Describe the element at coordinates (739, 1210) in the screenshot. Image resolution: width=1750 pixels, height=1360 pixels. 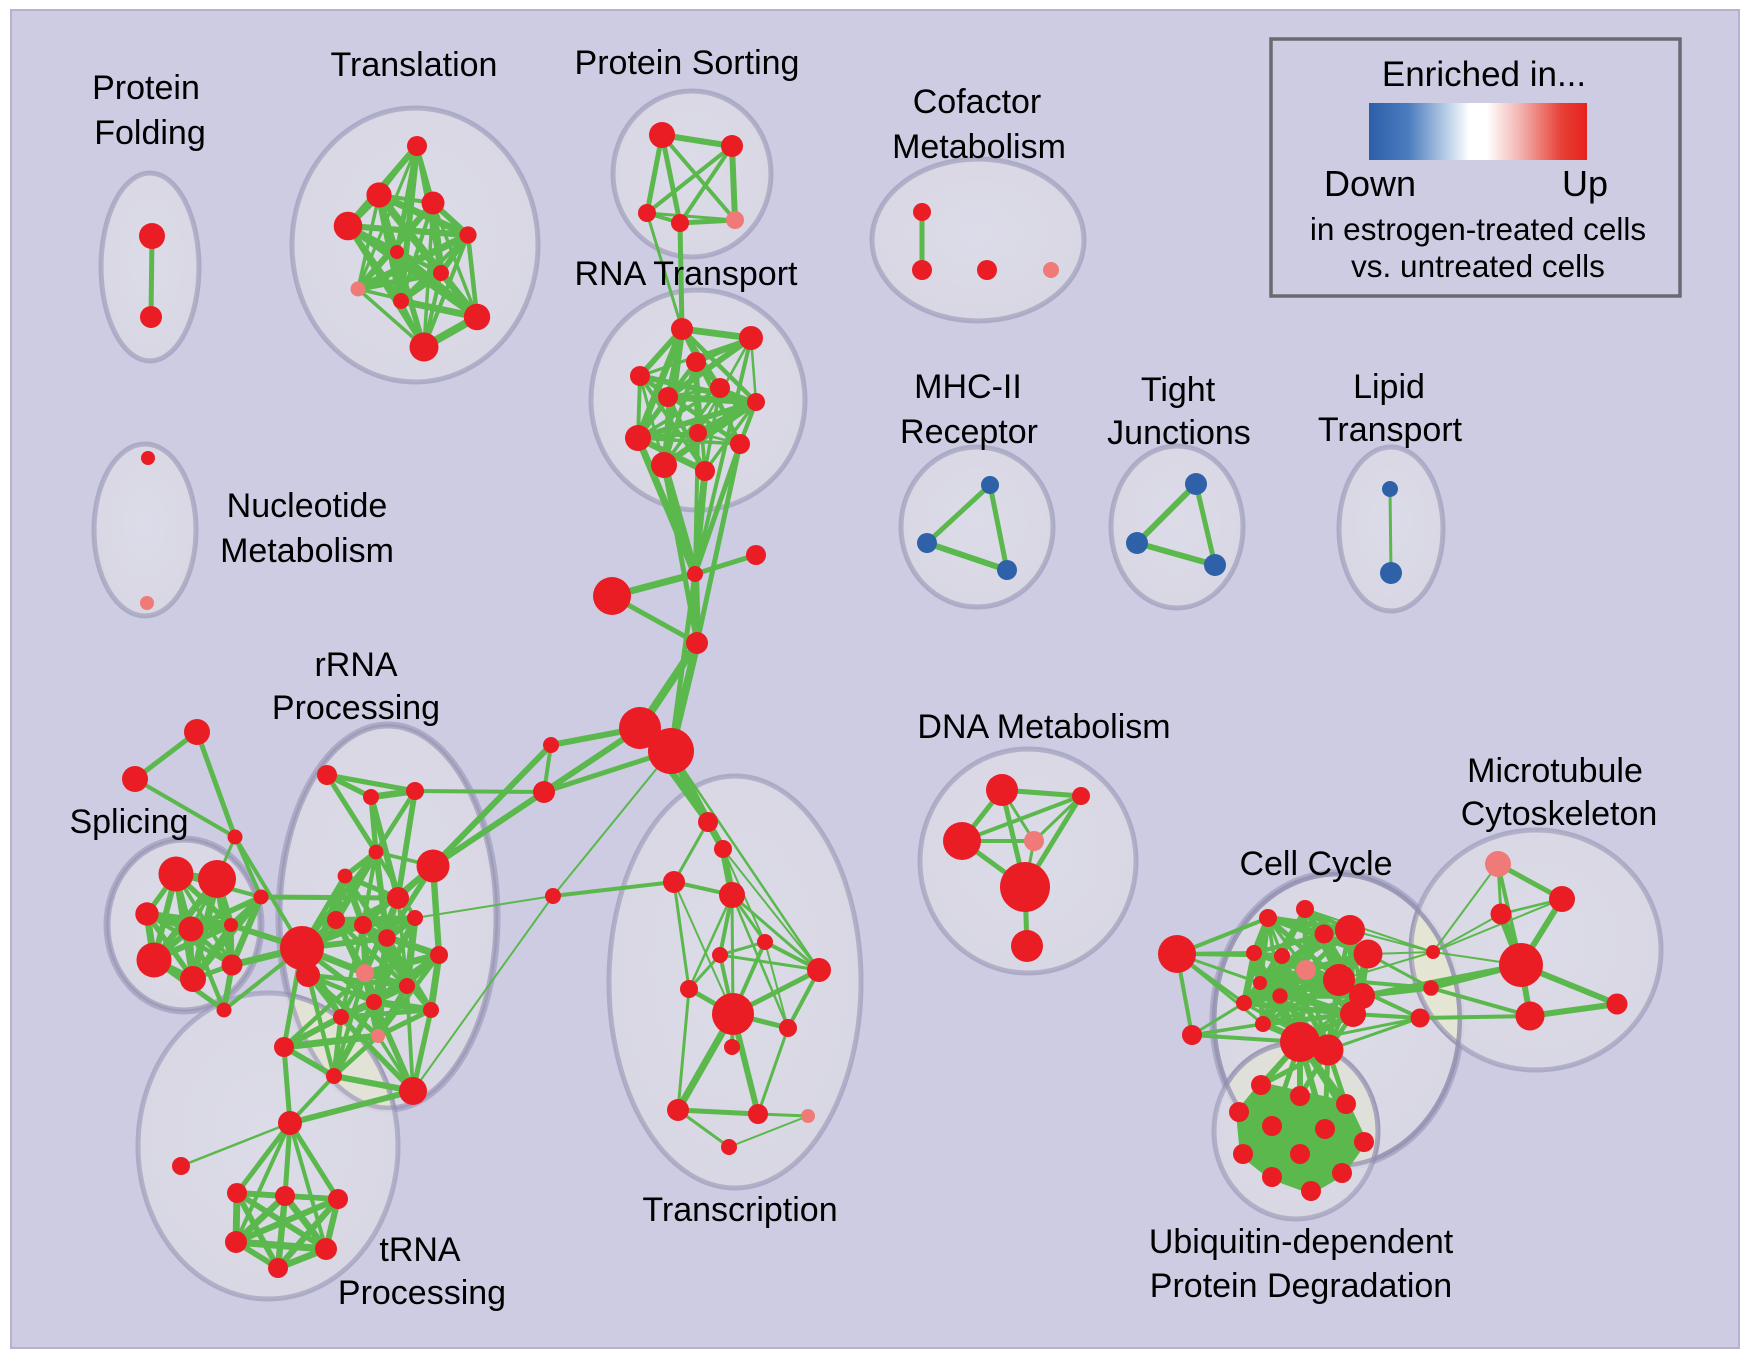
I see `svg-text: Transcription` at that location.